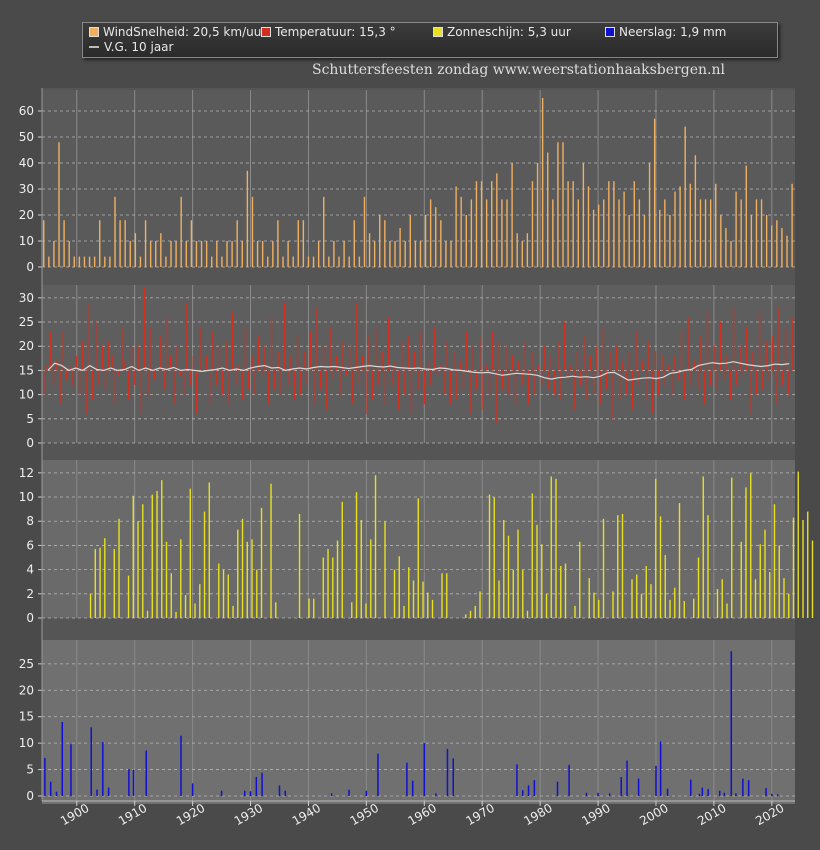  Describe the element at coordinates (364, 814) in the screenshot. I see `x-tick-label: 1950` at that location.